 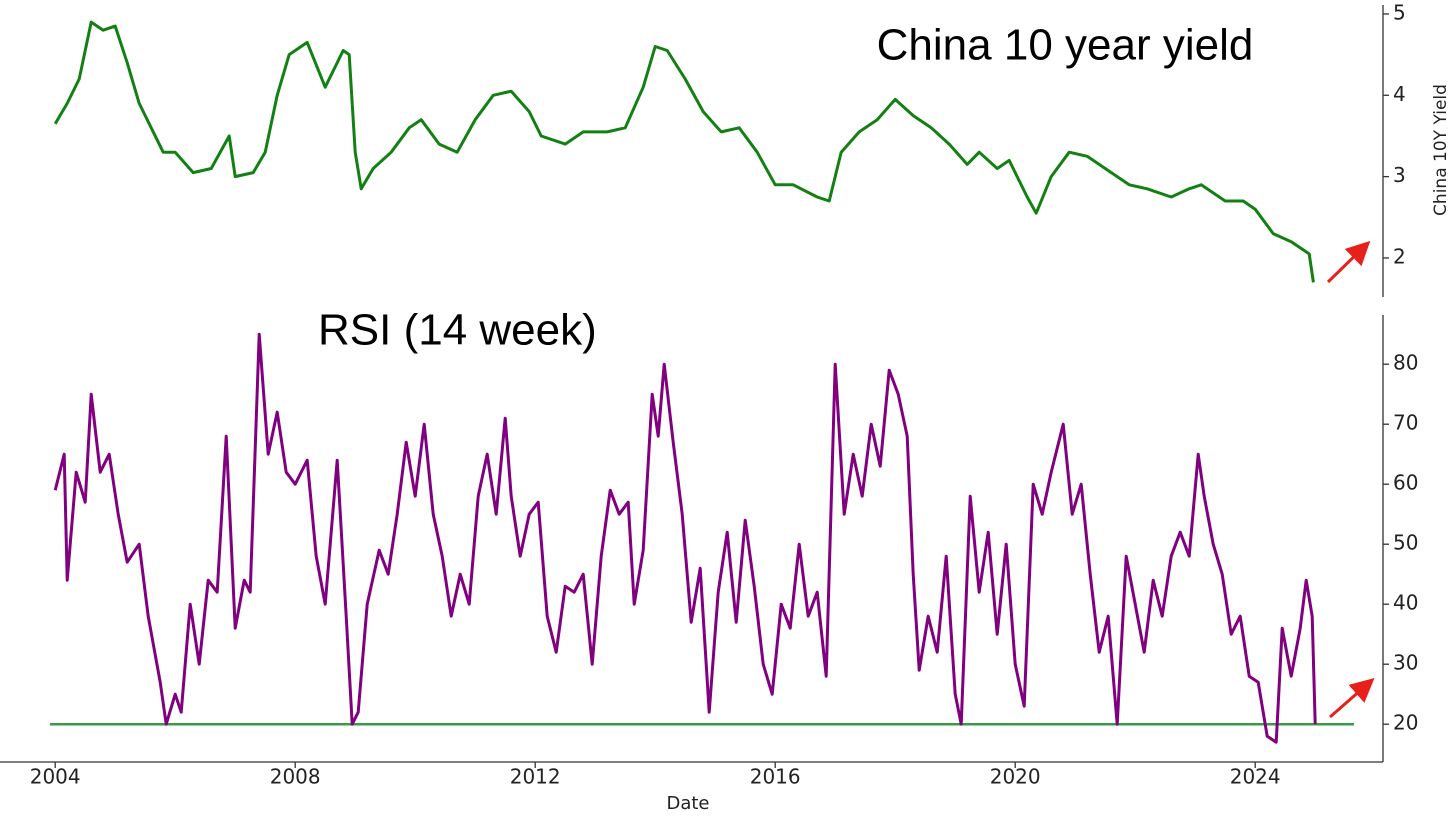 I want to click on x-tick-label: 2016, so click(x=775, y=777).